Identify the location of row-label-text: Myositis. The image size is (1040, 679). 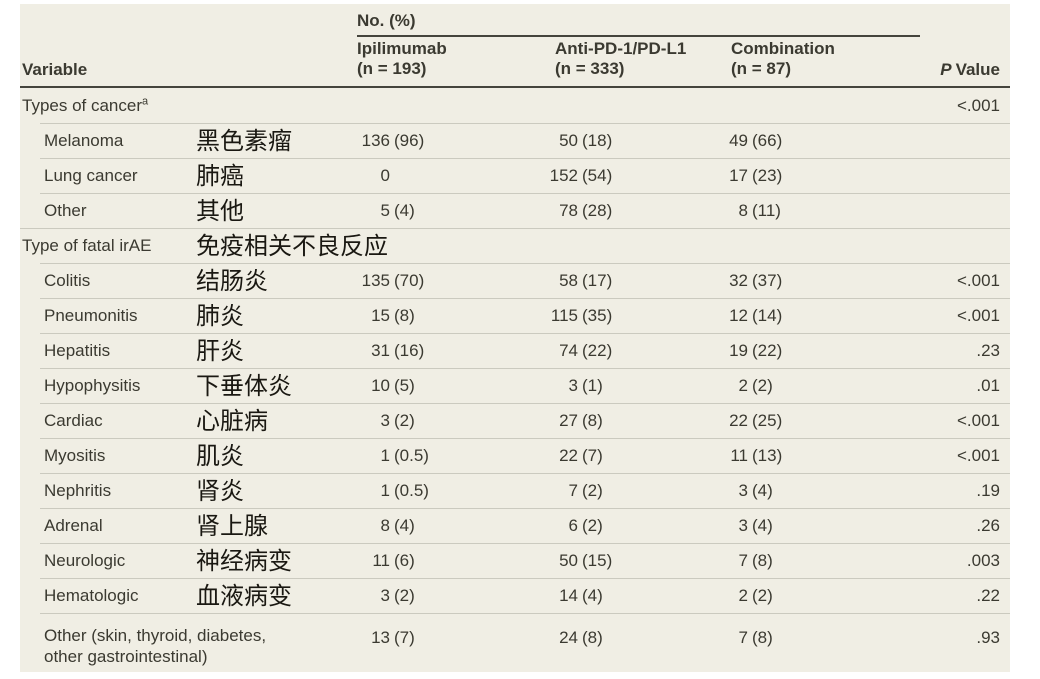
(75, 455).